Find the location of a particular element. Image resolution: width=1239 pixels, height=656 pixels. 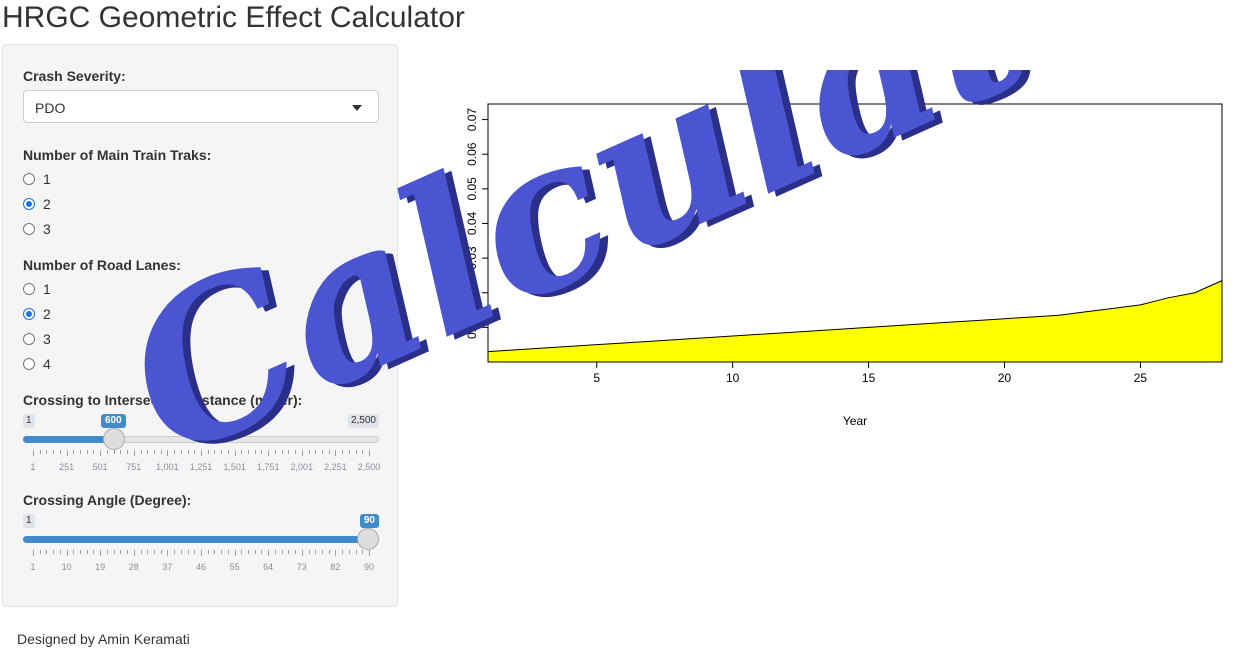

slider-tick-label: 28 is located at coordinates (133, 567).